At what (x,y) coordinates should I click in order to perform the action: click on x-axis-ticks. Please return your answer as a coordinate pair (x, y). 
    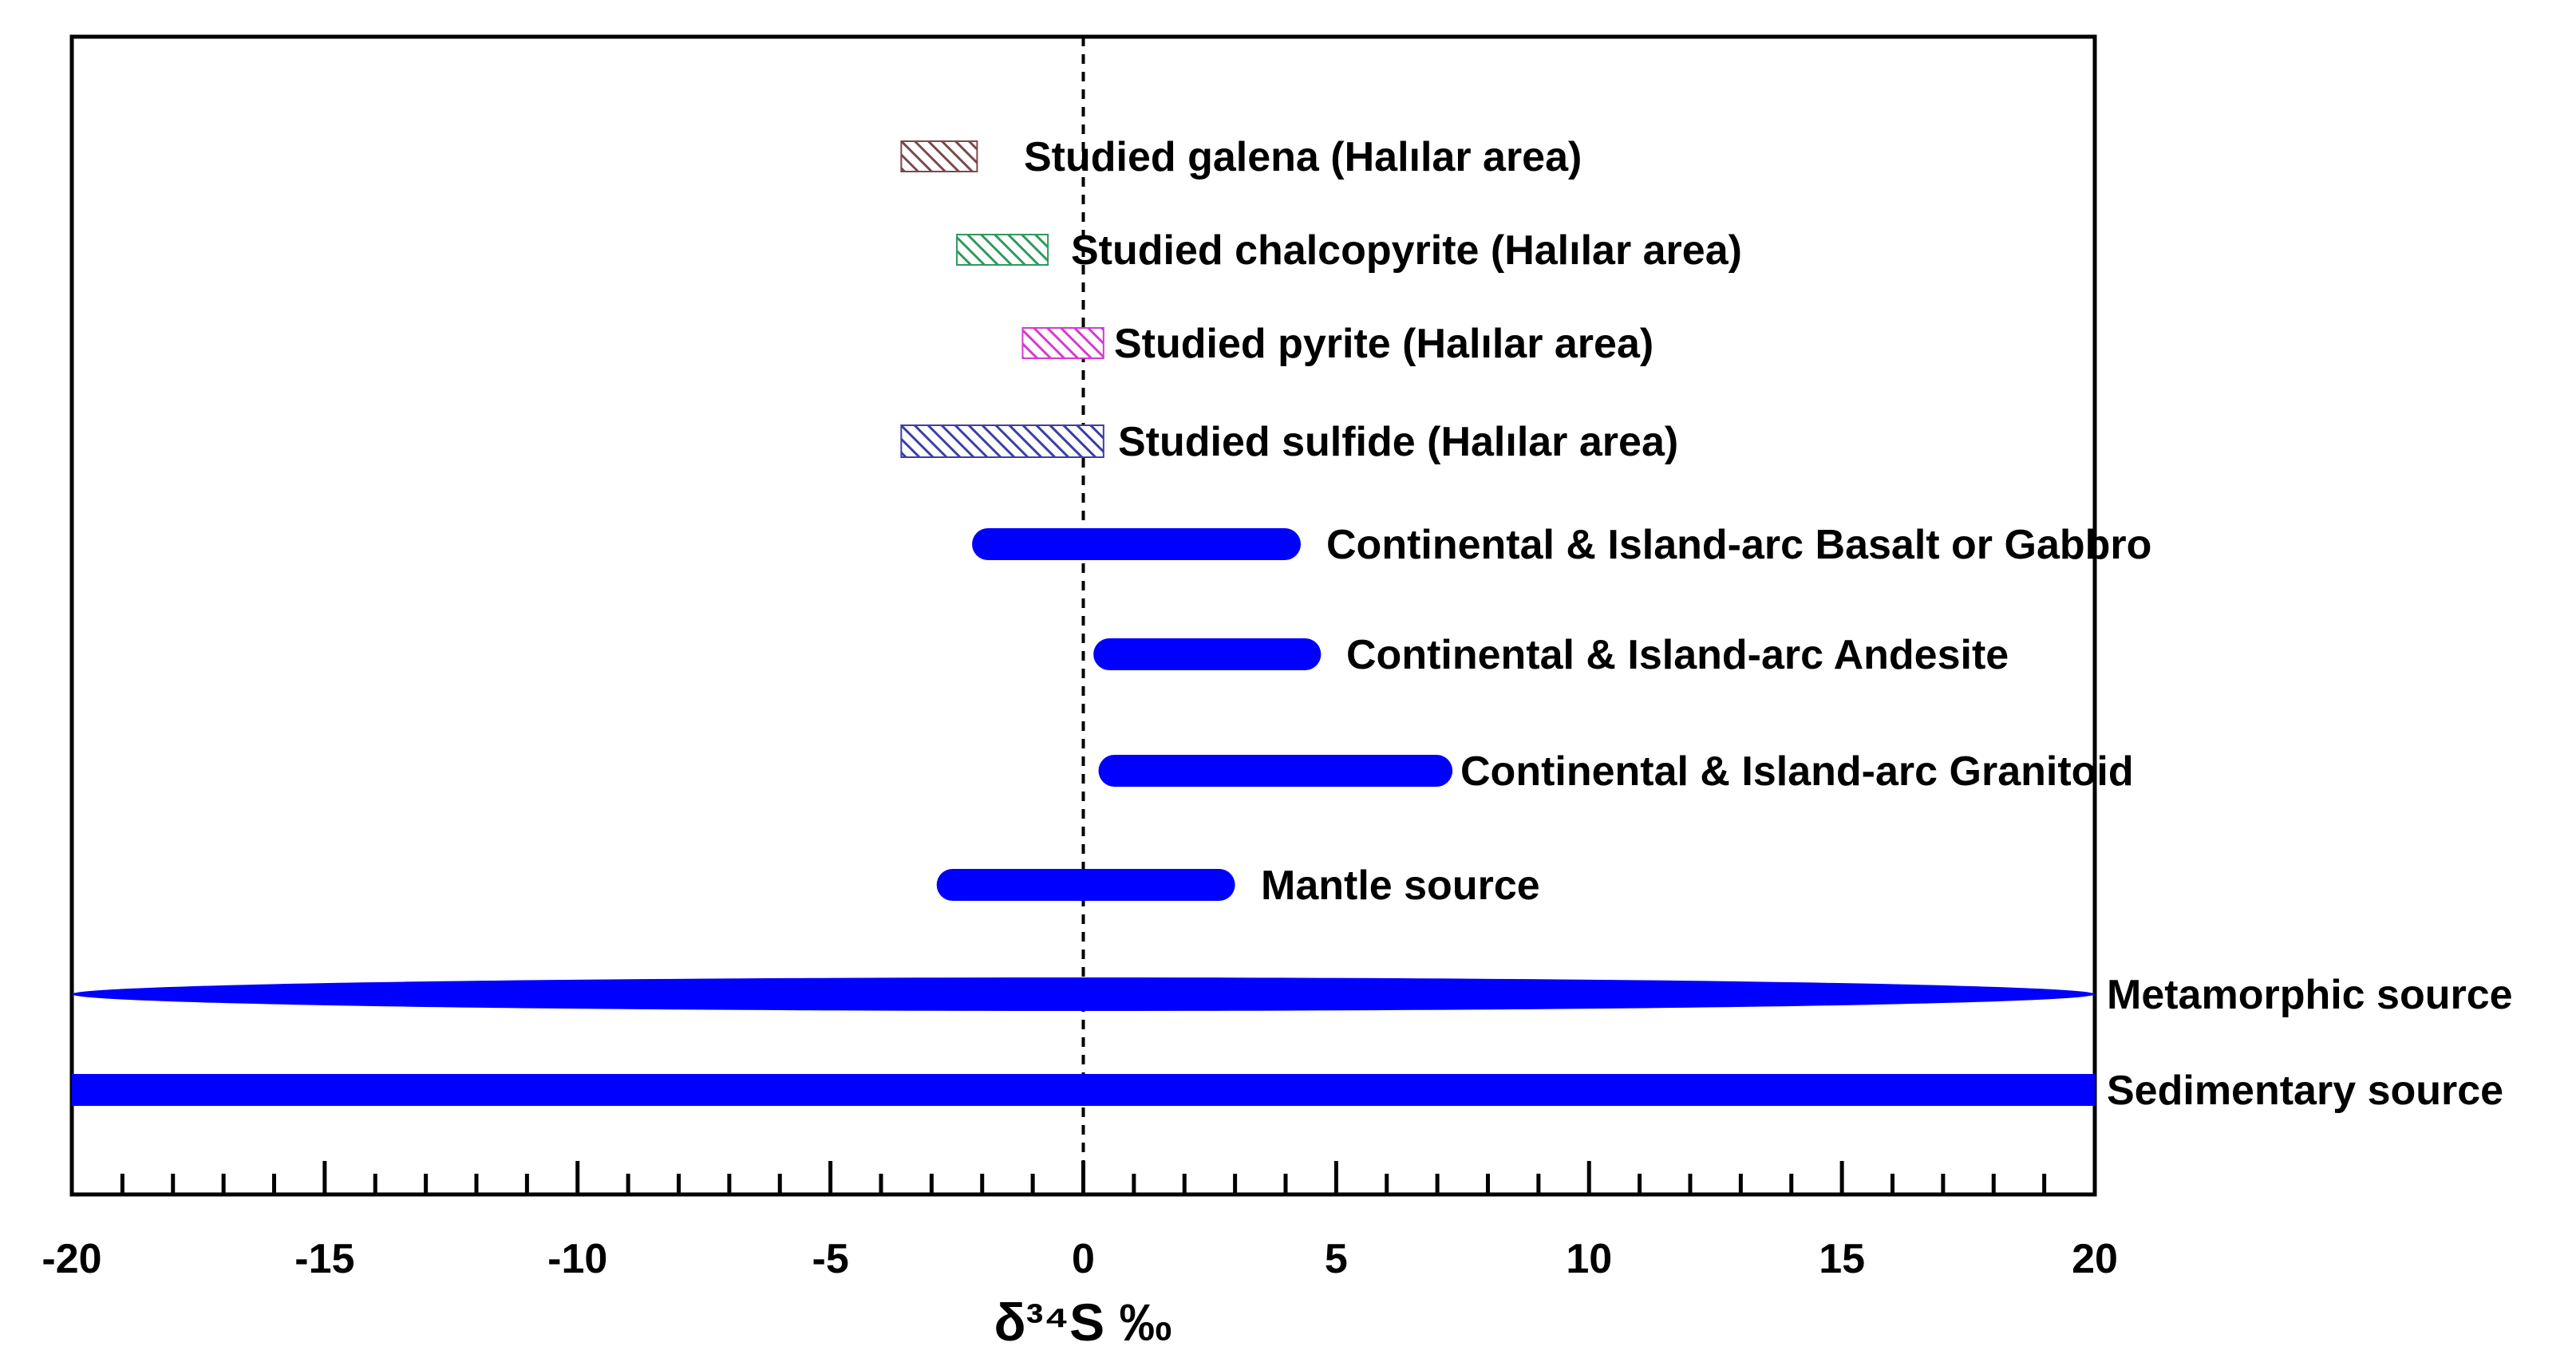
    Looking at the image, I should click on (1083, 1177).